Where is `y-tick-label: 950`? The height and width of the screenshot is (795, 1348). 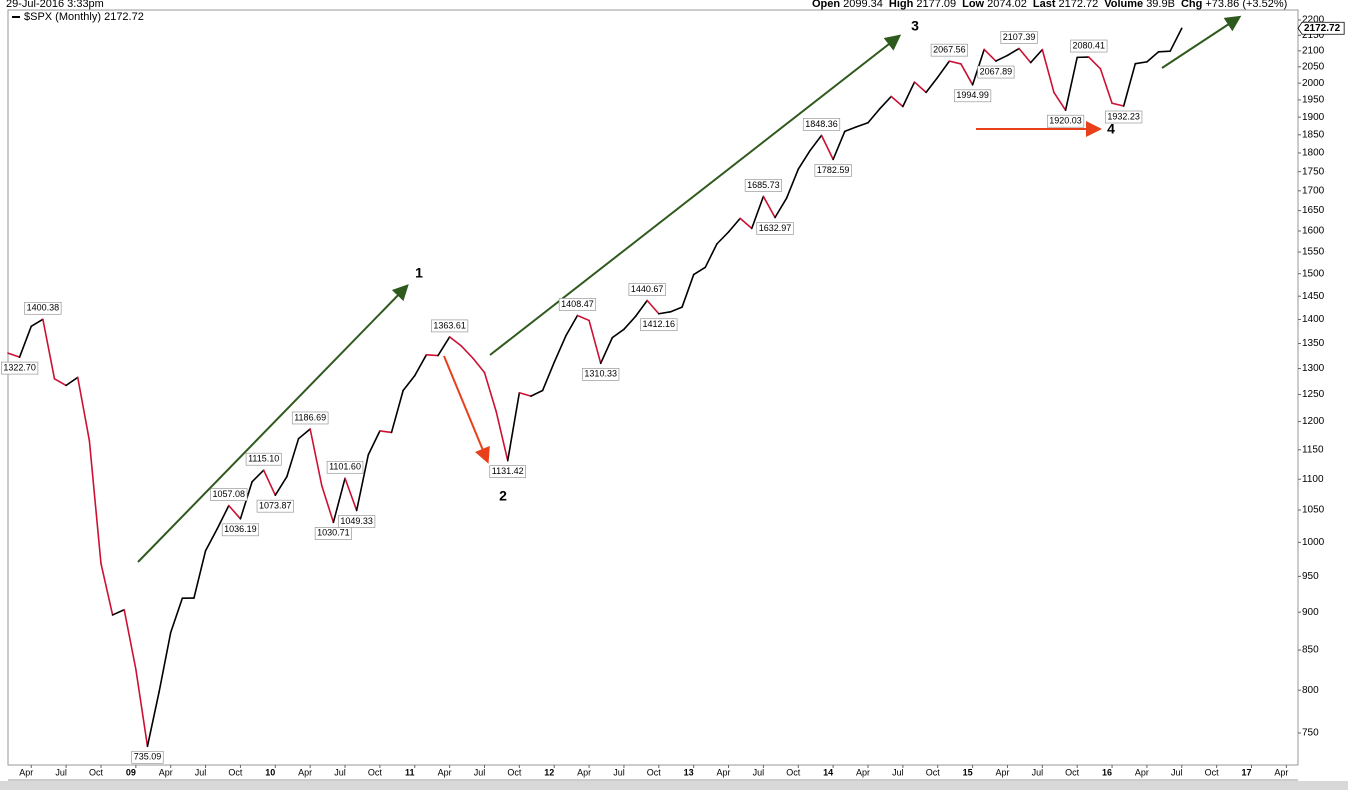 y-tick-label: 950 is located at coordinates (1310, 576).